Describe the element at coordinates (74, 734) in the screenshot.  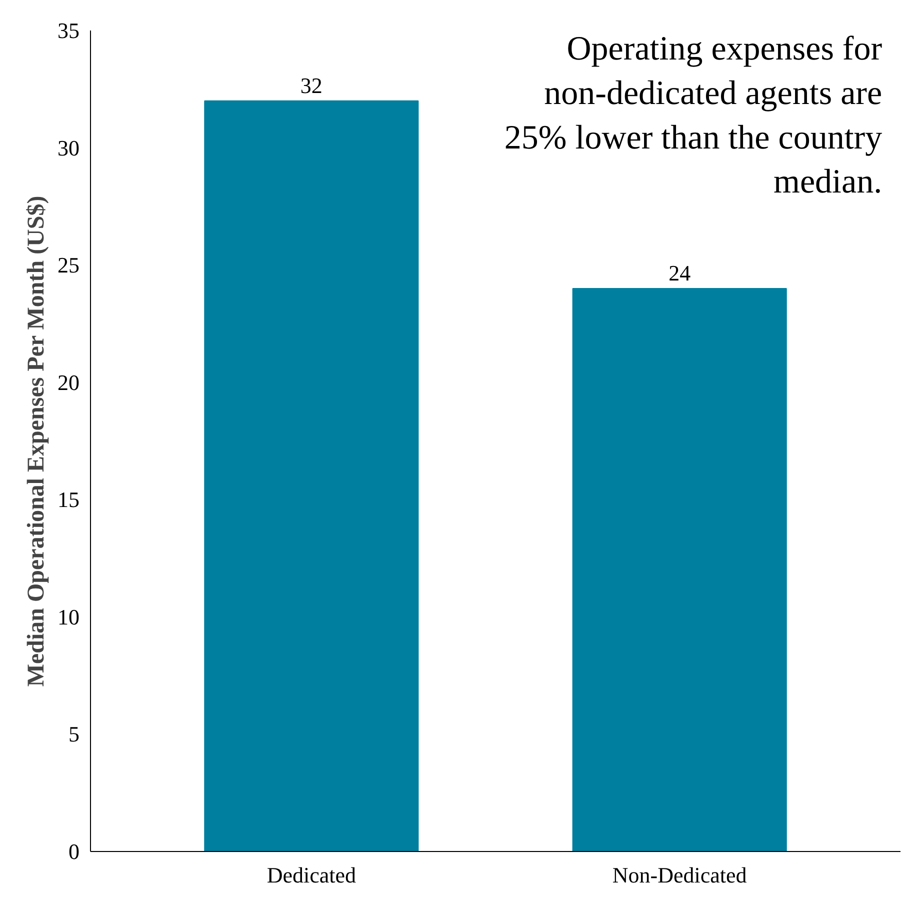
I see `y-tick-label: 5` at that location.